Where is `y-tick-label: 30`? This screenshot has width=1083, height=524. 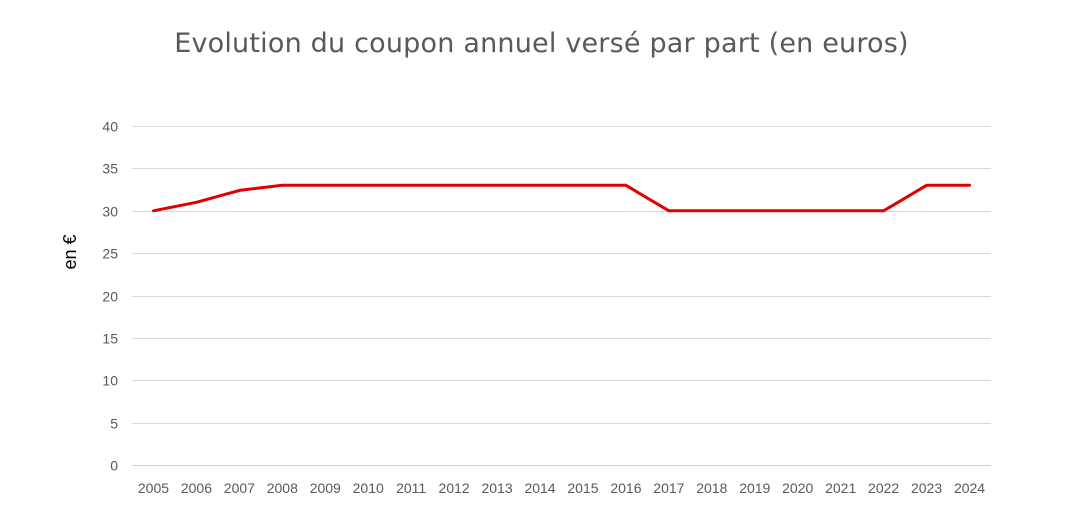
y-tick-label: 30 is located at coordinates (110, 212).